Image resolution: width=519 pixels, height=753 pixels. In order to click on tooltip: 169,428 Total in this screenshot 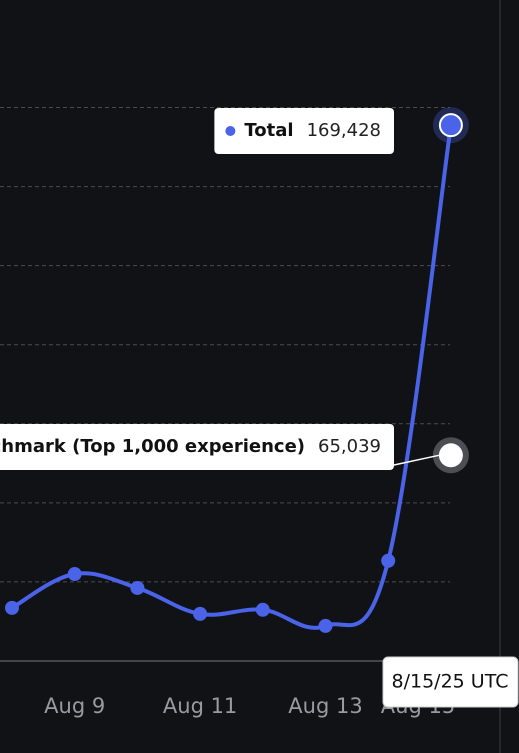, I will do `click(304, 131)`.